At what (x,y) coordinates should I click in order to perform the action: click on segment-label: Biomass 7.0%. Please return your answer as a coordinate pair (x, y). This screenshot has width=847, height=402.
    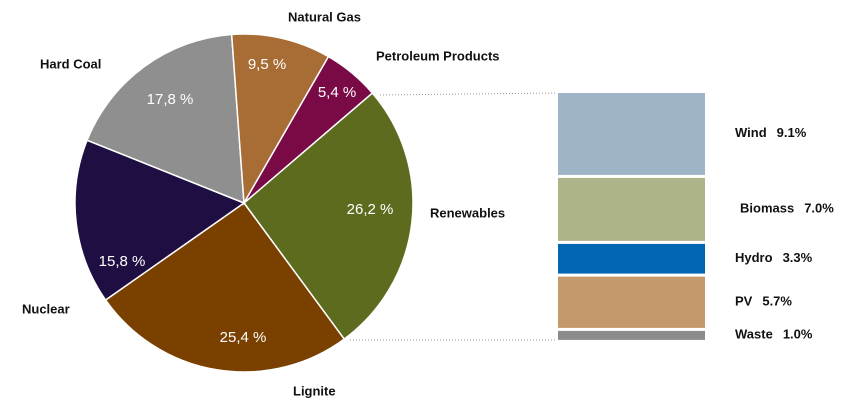
    Looking at the image, I should click on (787, 208).